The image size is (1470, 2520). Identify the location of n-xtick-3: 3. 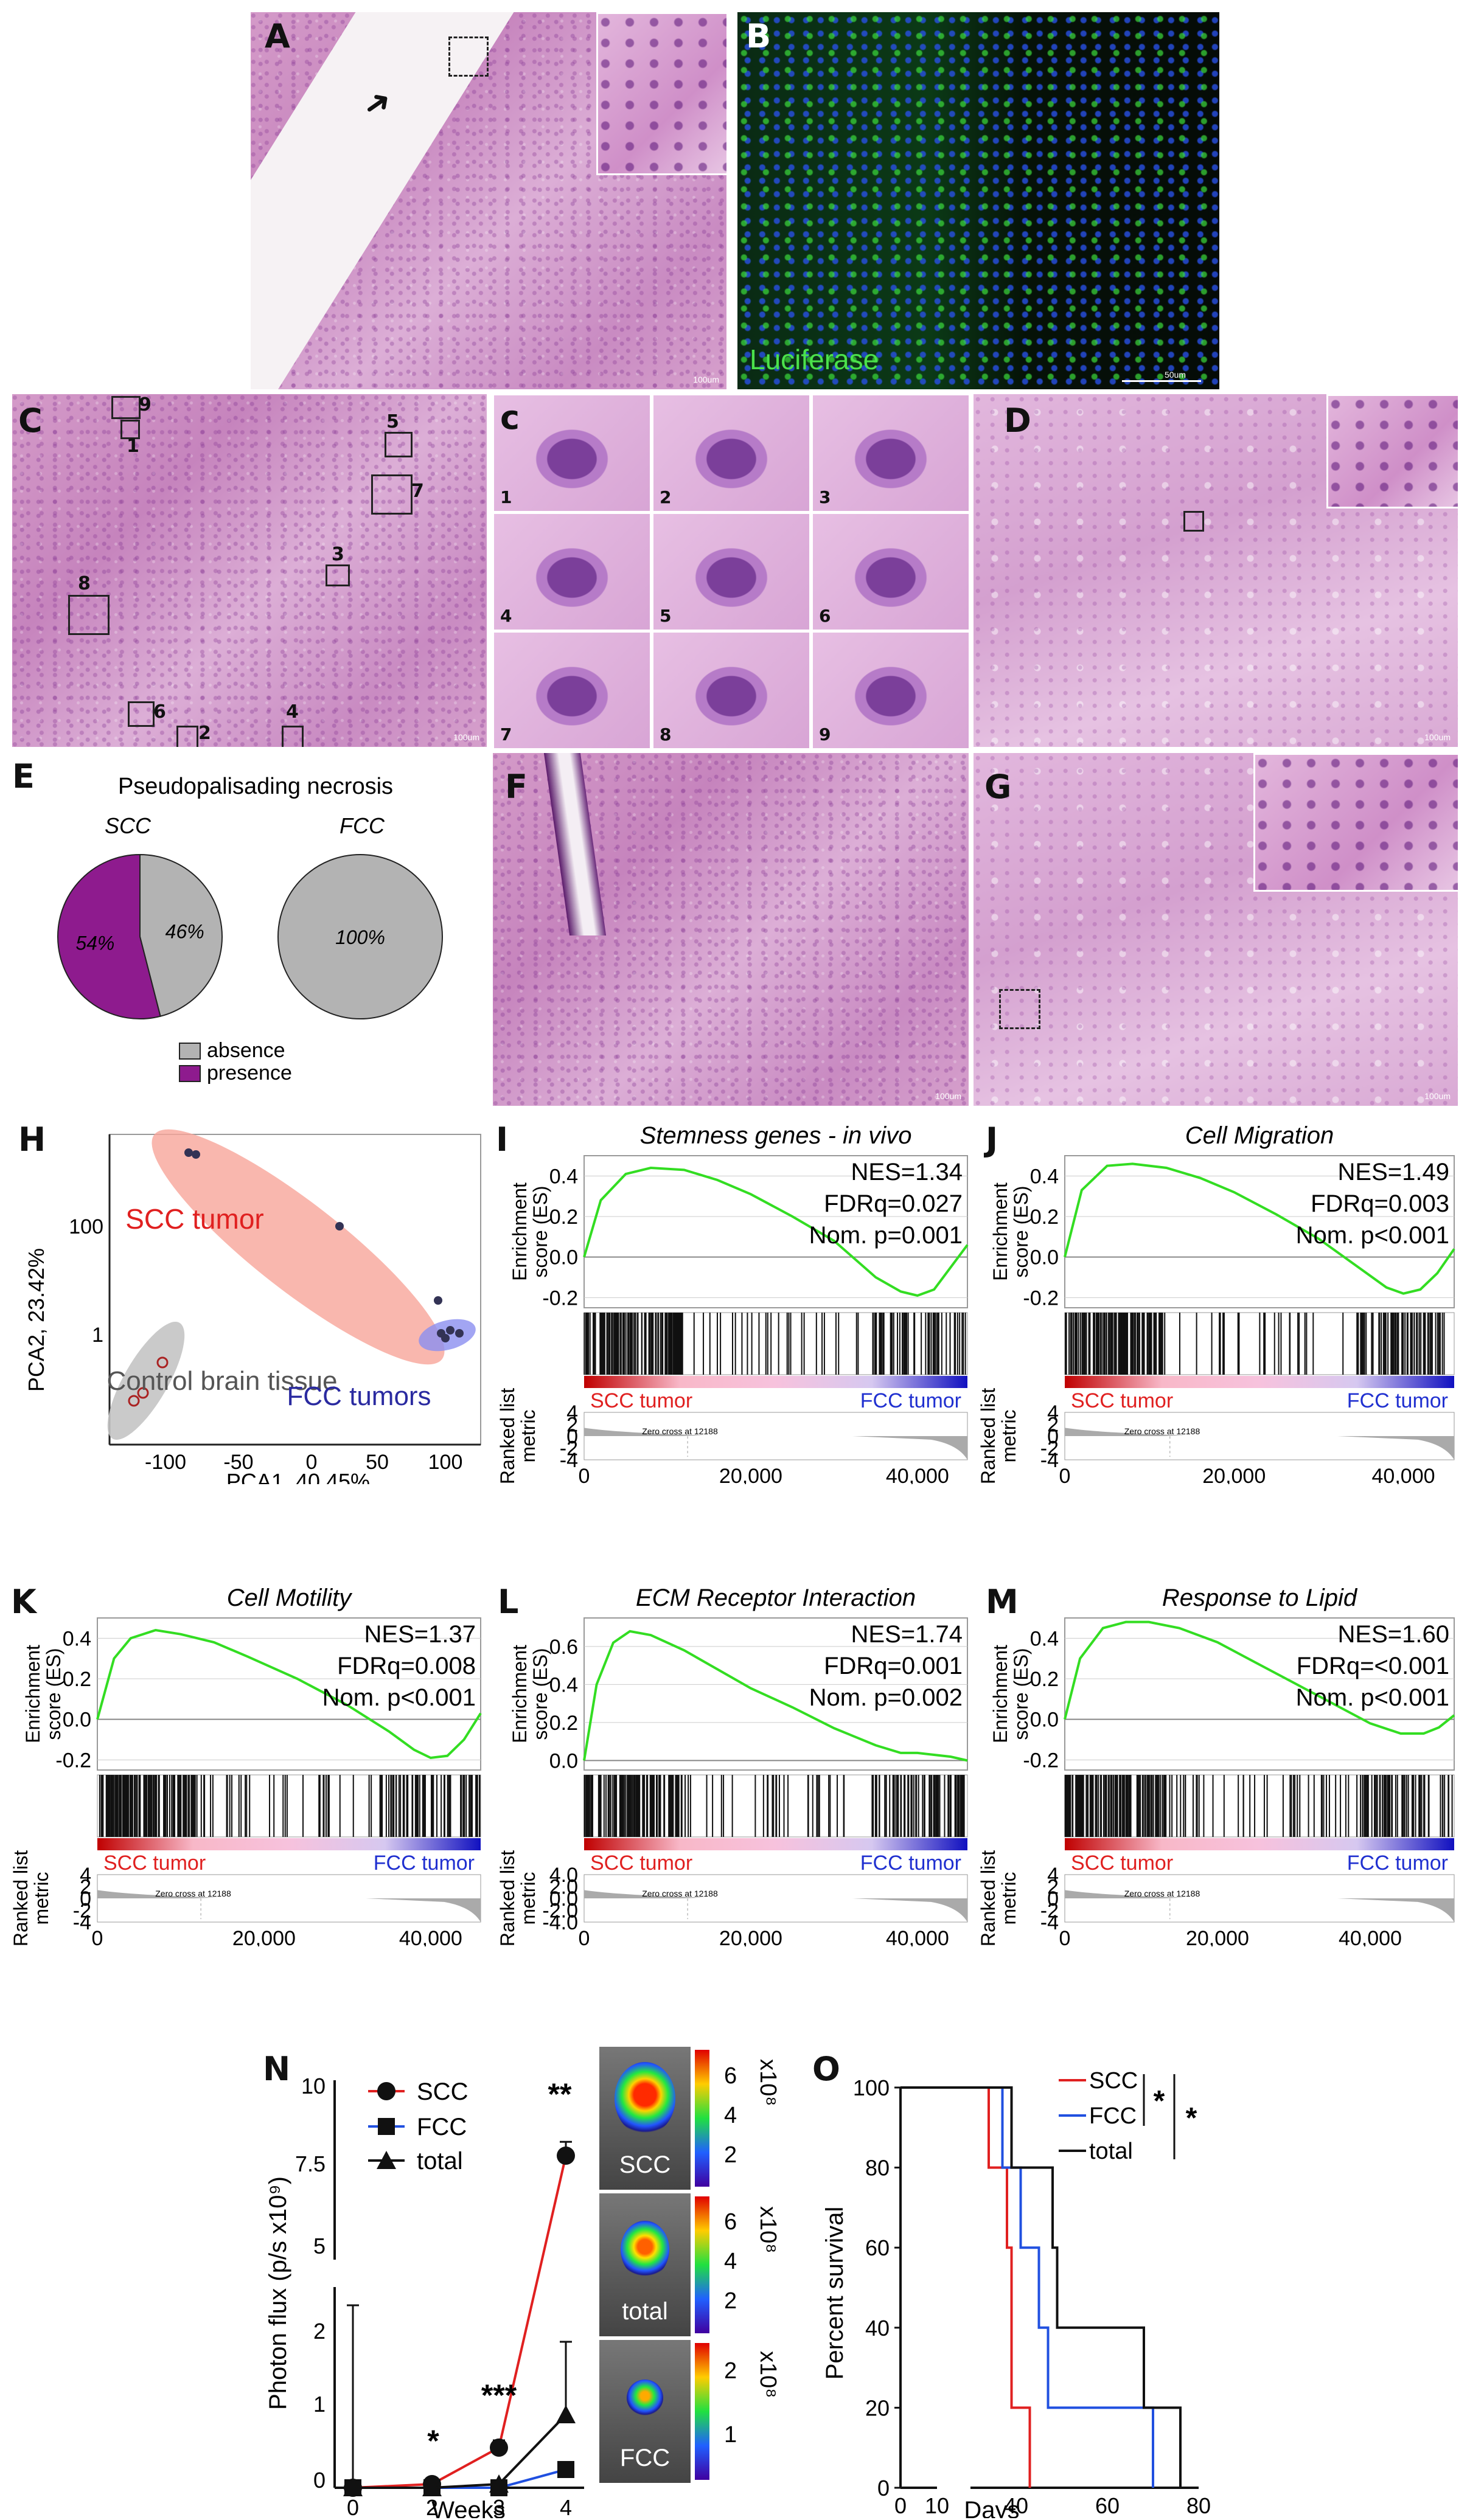
(499, 2506).